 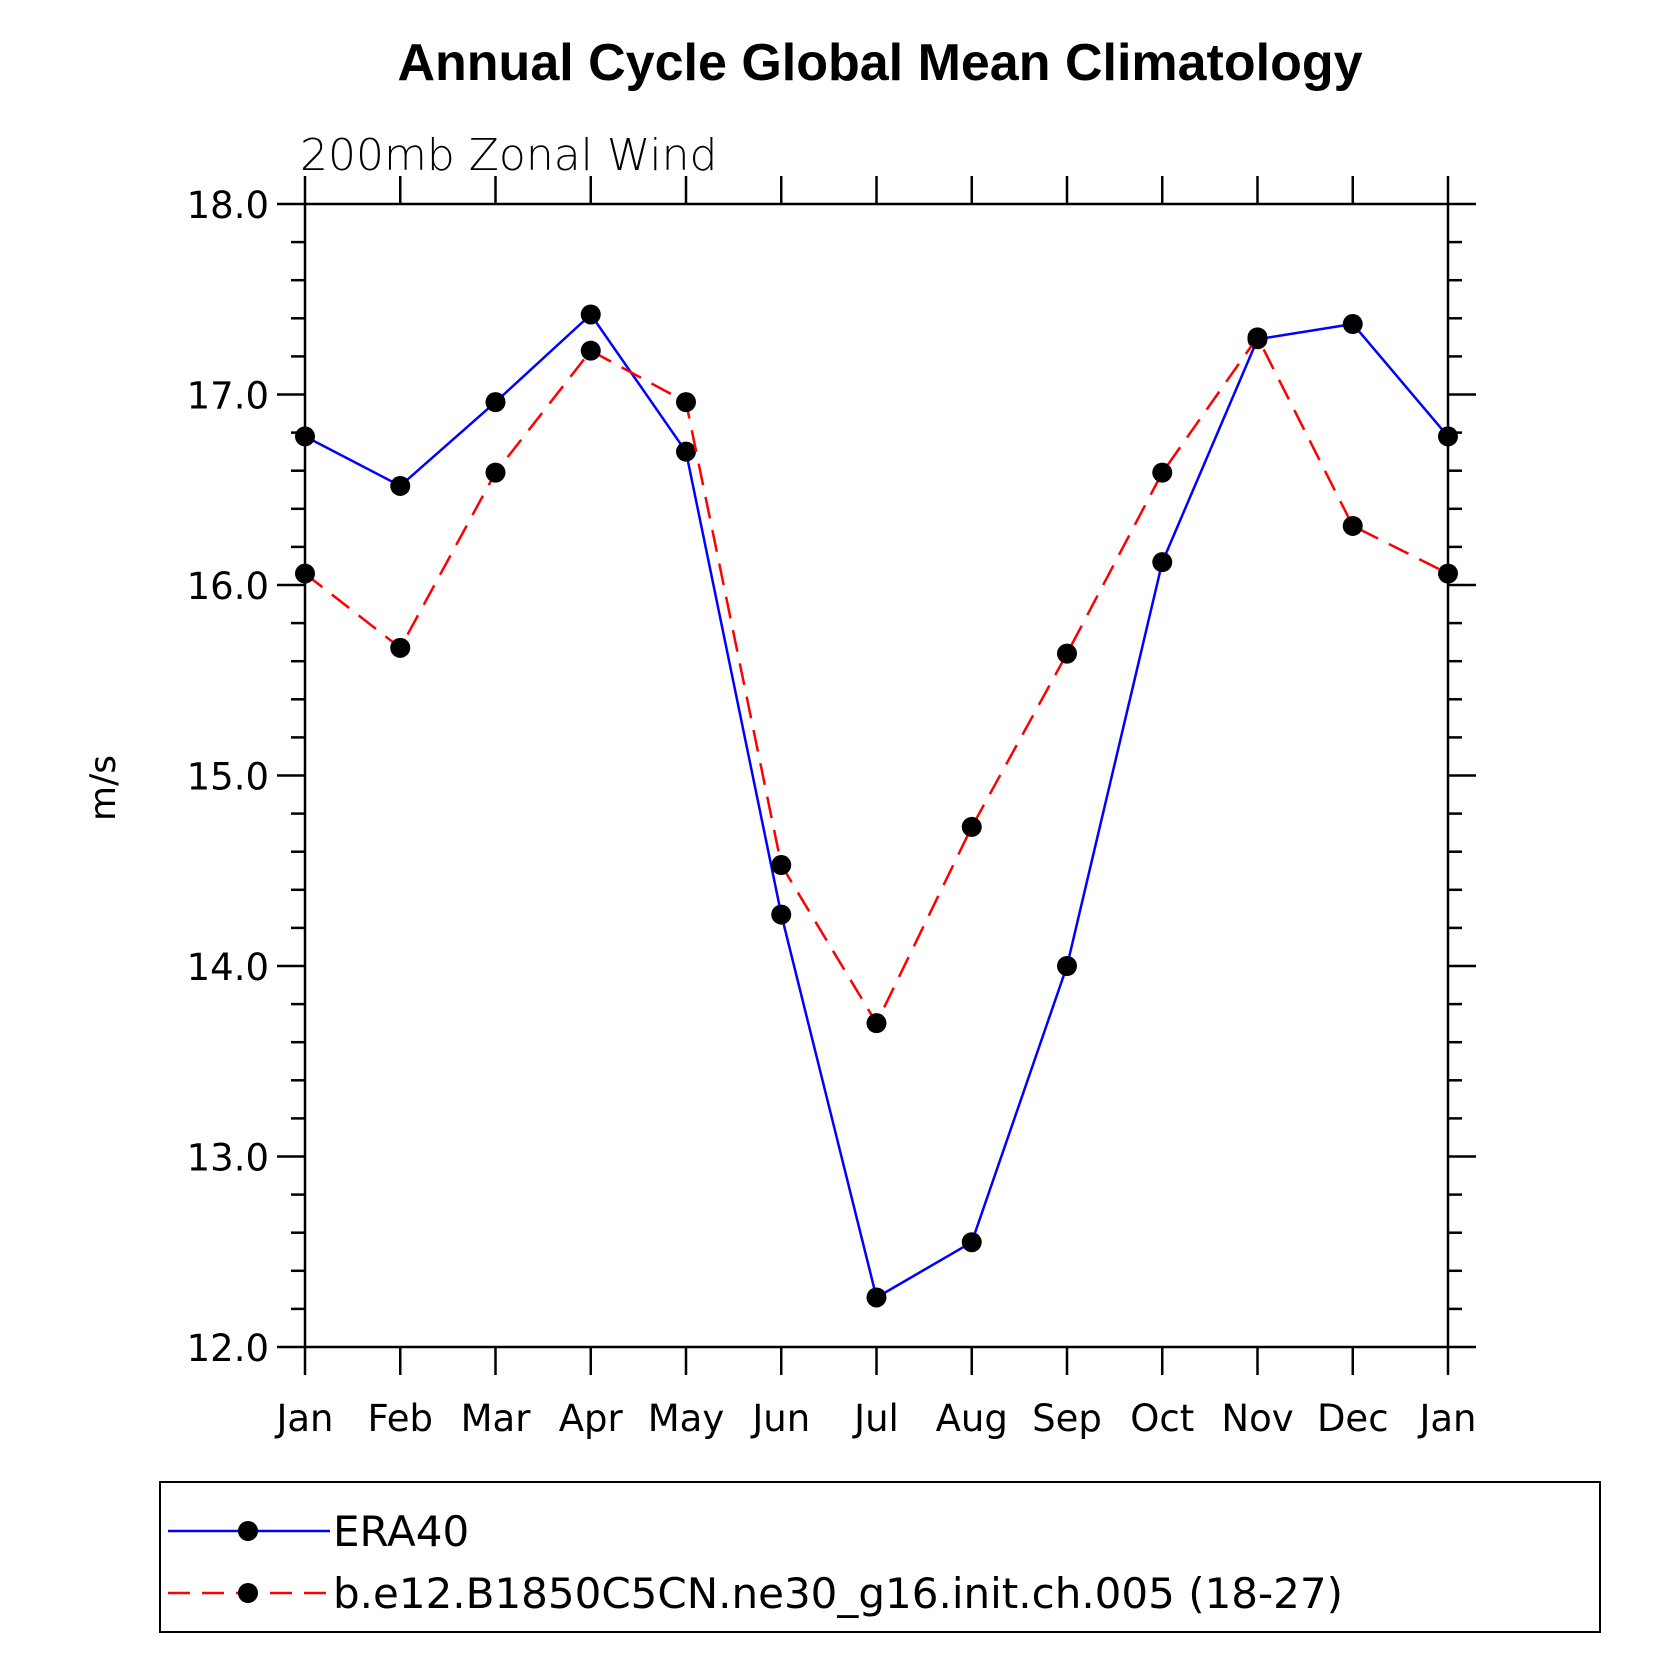 I want to click on chart-subtitle: 200mb Zonal Wind, so click(x=508, y=155).